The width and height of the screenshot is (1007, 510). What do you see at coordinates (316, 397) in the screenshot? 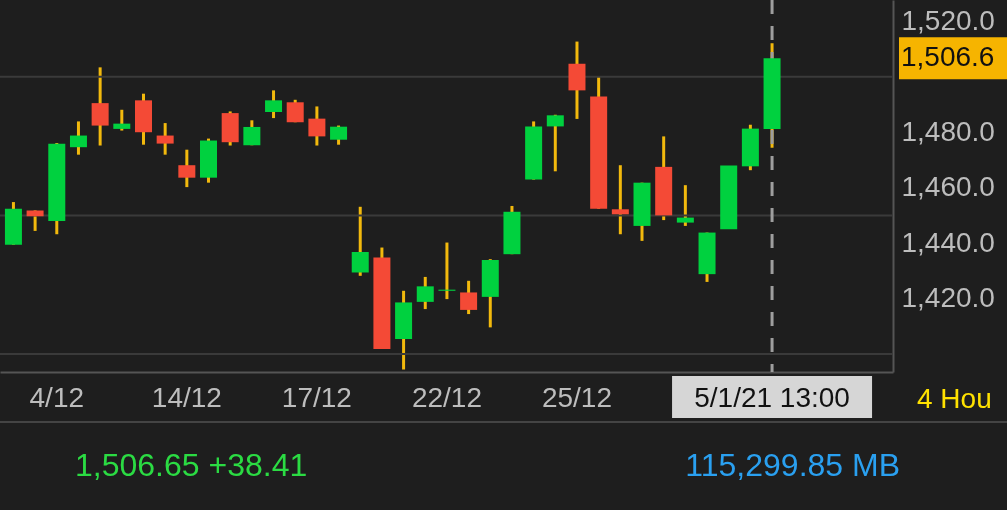
I see `x-tick-label: 17/12` at bounding box center [316, 397].